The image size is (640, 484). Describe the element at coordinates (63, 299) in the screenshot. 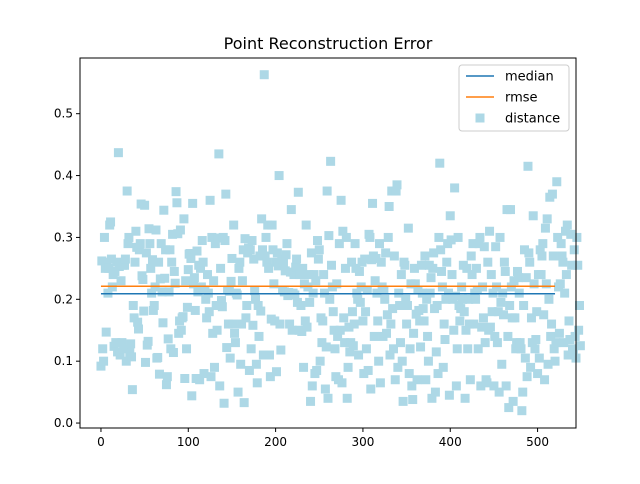

I see `y-tick-label: 0.2` at that location.